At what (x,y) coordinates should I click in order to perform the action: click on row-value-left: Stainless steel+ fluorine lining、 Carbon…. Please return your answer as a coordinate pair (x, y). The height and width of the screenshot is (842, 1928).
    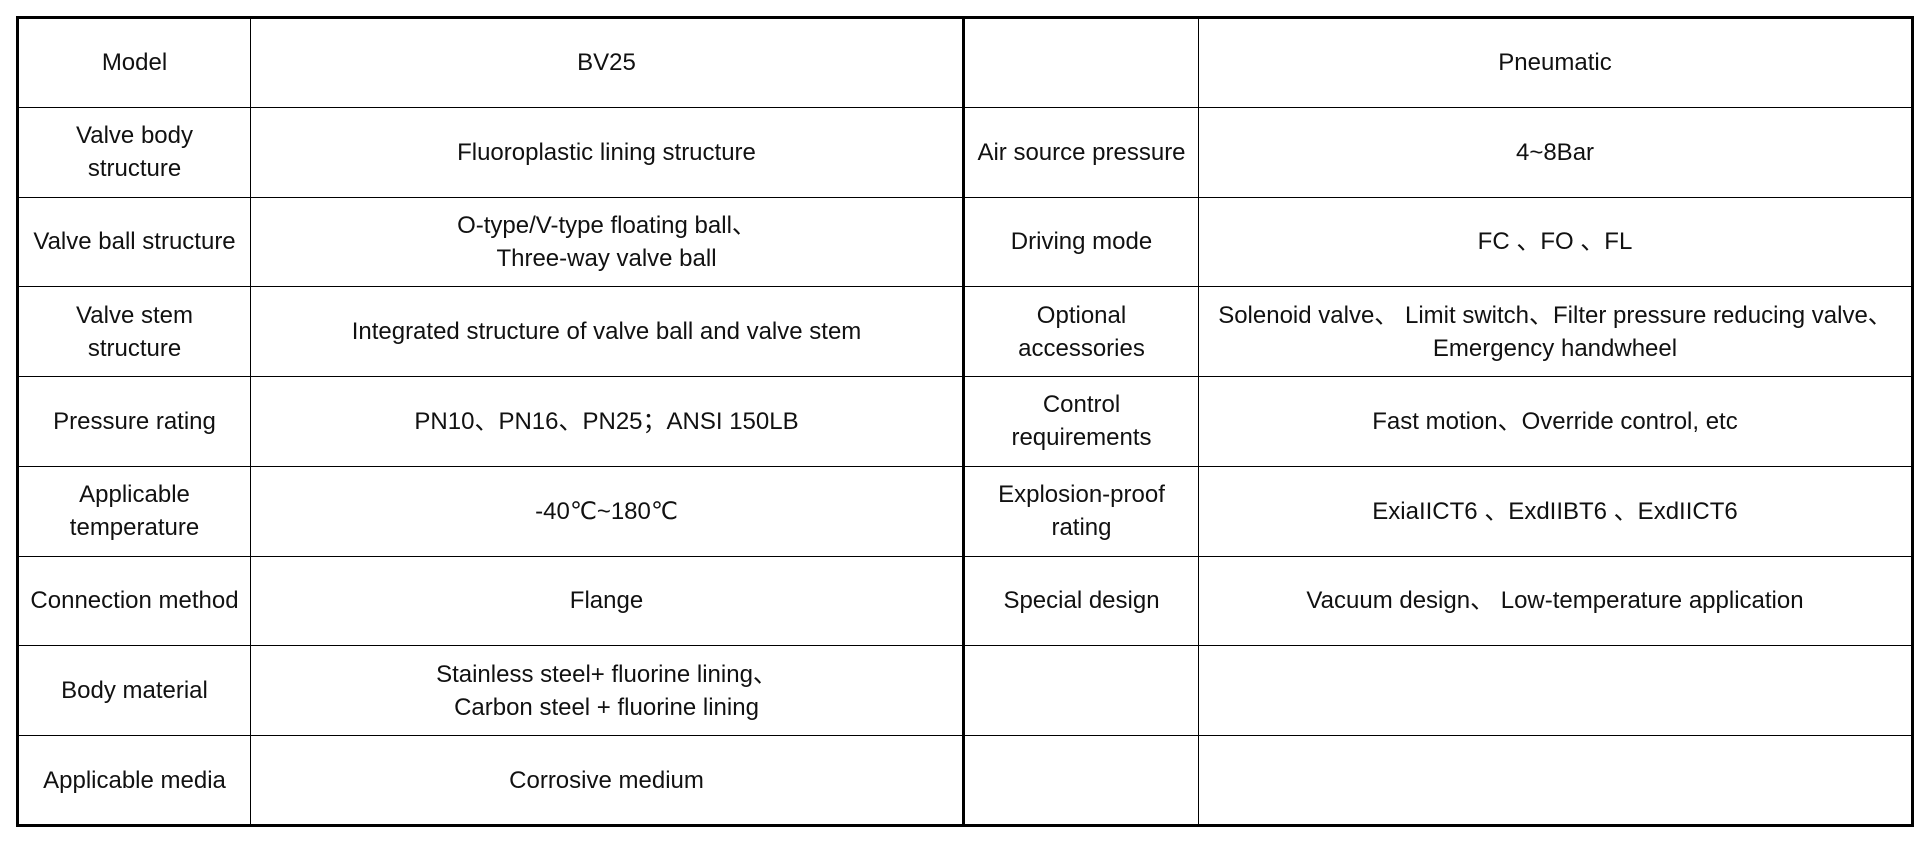
    Looking at the image, I should click on (607, 691).